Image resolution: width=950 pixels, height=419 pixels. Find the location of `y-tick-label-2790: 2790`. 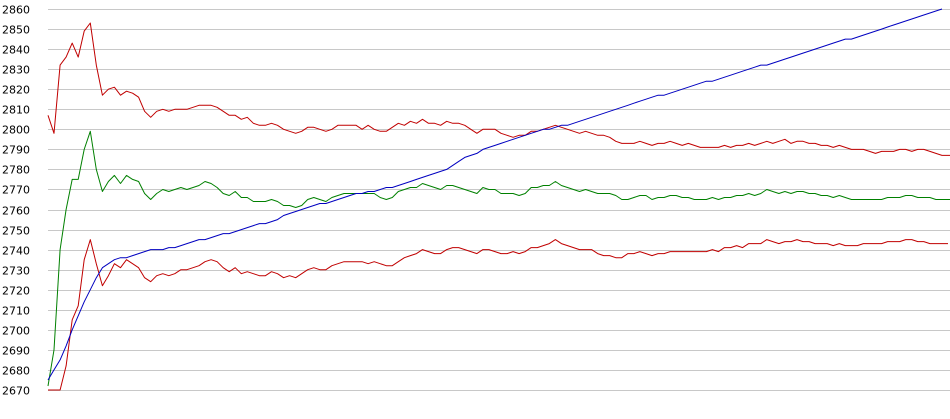

y-tick-label-2790: 2790 is located at coordinates (16, 150).